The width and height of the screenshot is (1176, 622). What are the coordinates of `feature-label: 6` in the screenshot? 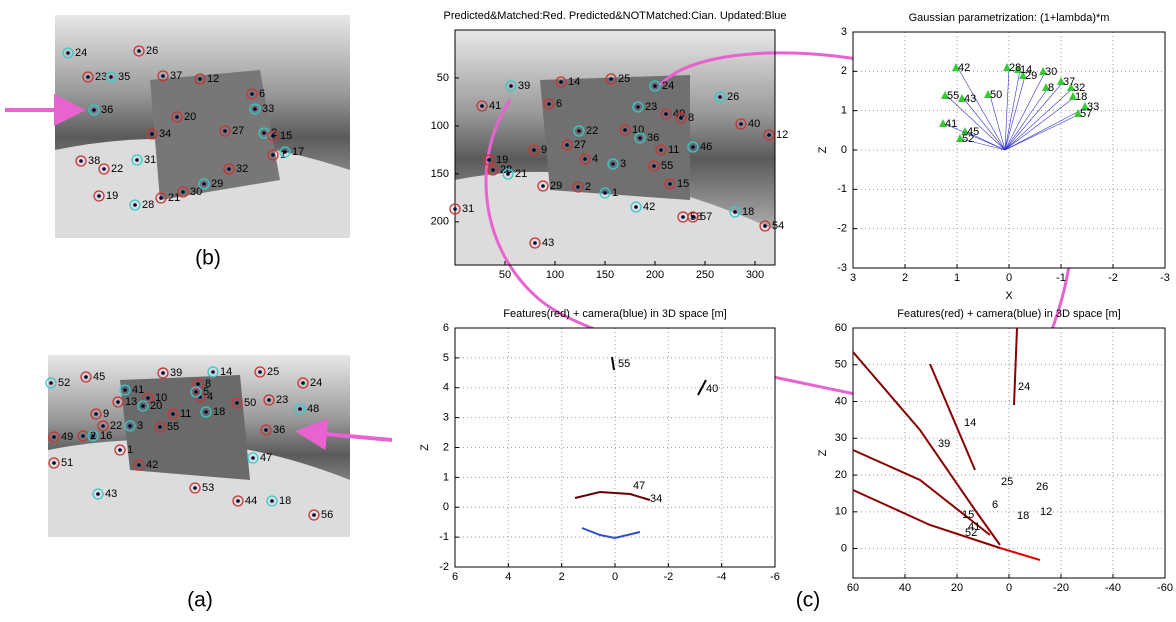 It's located at (995, 505).